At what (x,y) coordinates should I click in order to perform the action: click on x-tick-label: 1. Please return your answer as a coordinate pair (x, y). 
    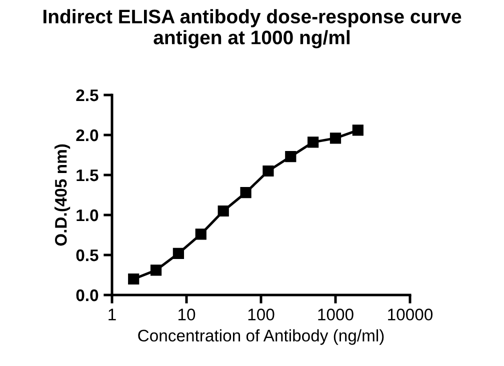
    Looking at the image, I should click on (112, 314).